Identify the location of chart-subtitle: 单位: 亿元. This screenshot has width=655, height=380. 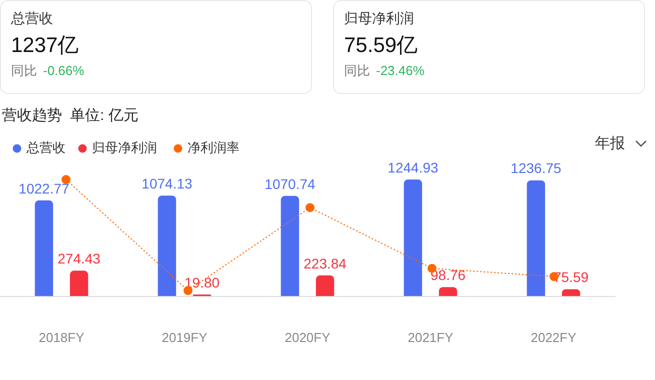
(104, 115).